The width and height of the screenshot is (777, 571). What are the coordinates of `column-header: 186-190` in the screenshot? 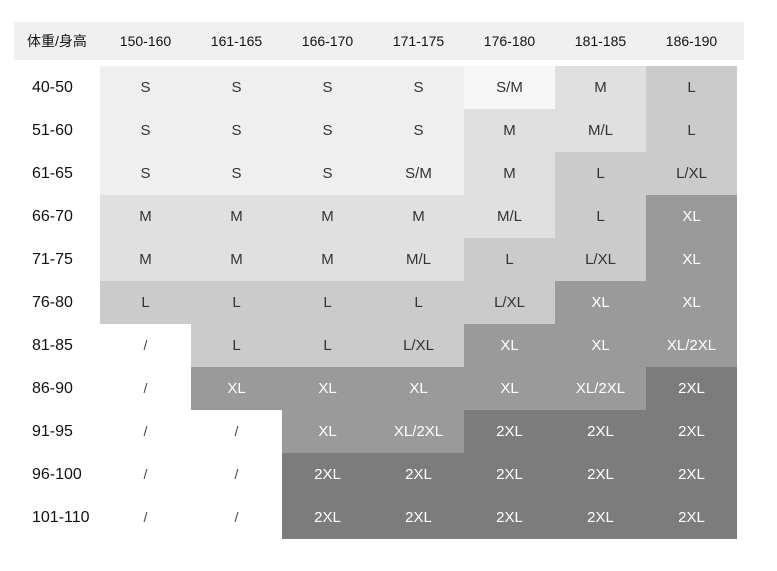 It's located at (691, 41).